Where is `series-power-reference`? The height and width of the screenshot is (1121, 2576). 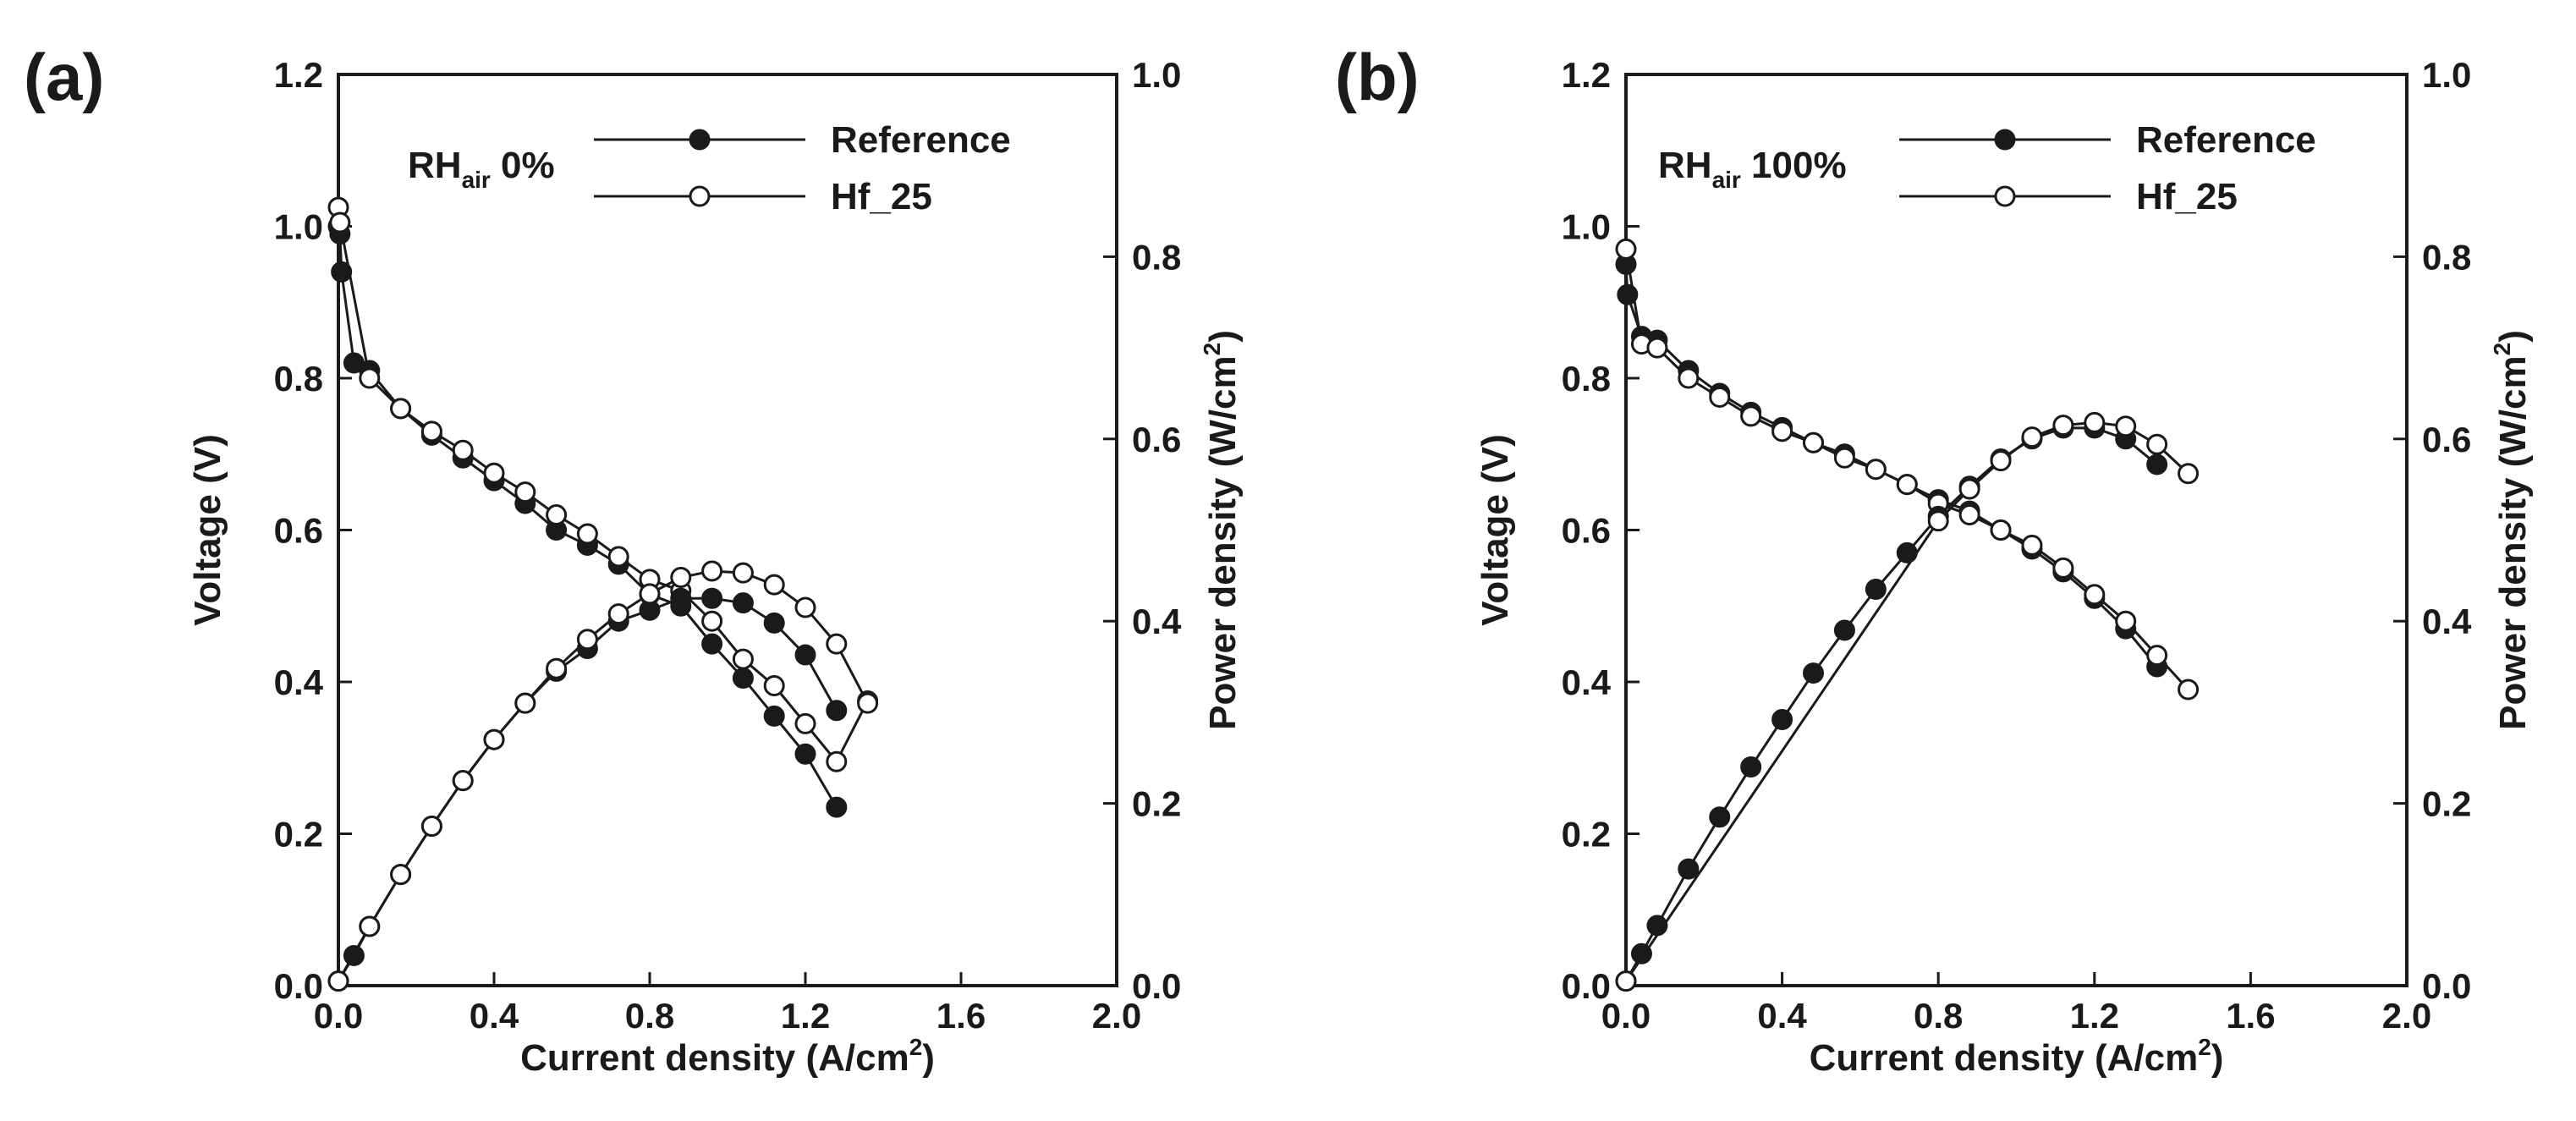 series-power-reference is located at coordinates (1892, 705).